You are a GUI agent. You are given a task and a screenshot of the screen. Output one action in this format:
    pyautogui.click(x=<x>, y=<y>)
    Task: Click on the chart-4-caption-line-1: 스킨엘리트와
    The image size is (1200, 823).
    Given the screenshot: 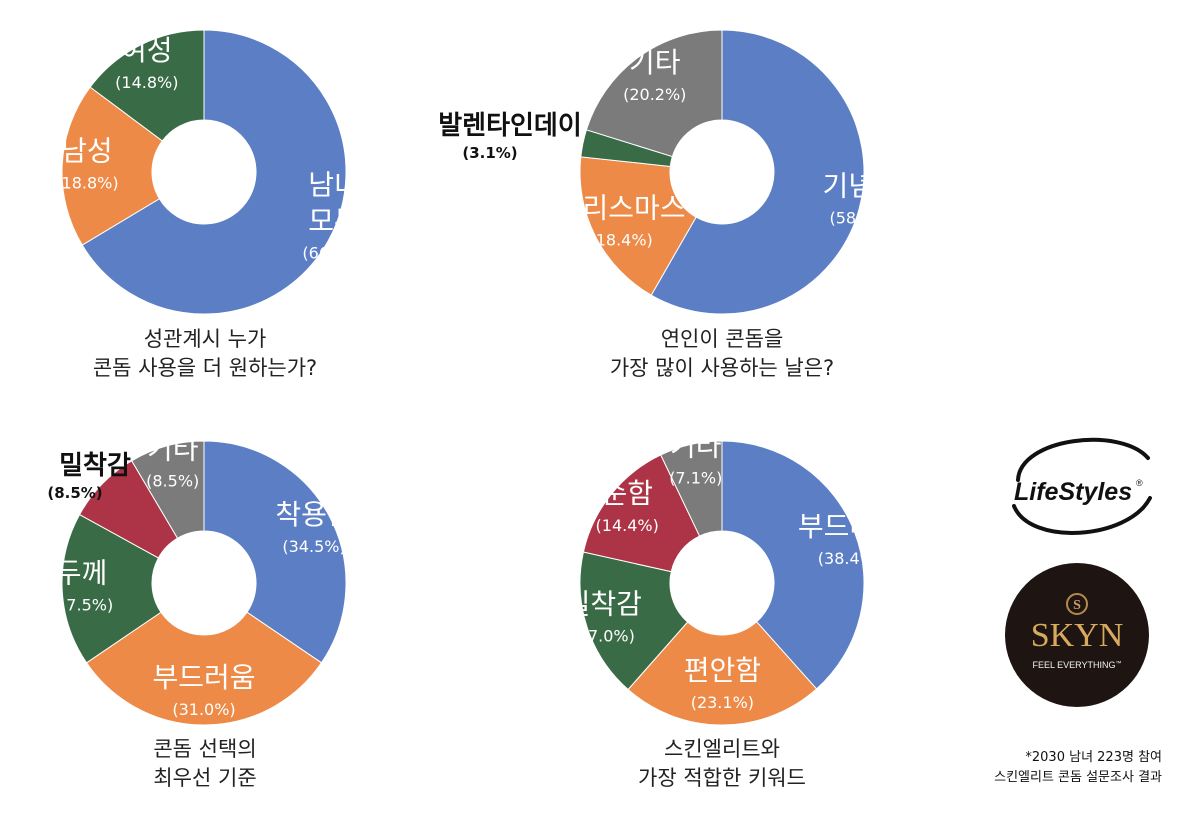 What is the action you would take?
    pyautogui.click(x=722, y=749)
    